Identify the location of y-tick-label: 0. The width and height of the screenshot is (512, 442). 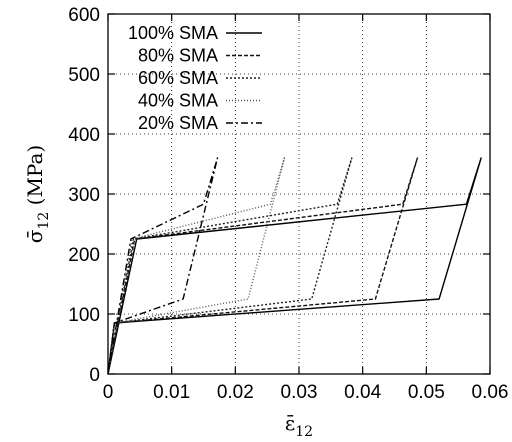
(94, 375).